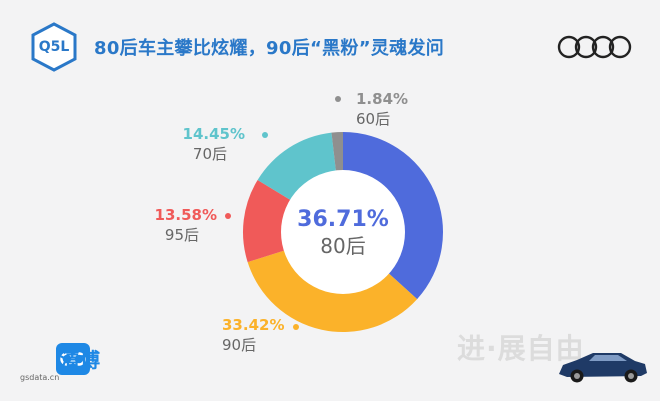 This screenshot has width=660, height=401. Describe the element at coordinates (210, 154) in the screenshot. I see `category-label: 70后` at that location.